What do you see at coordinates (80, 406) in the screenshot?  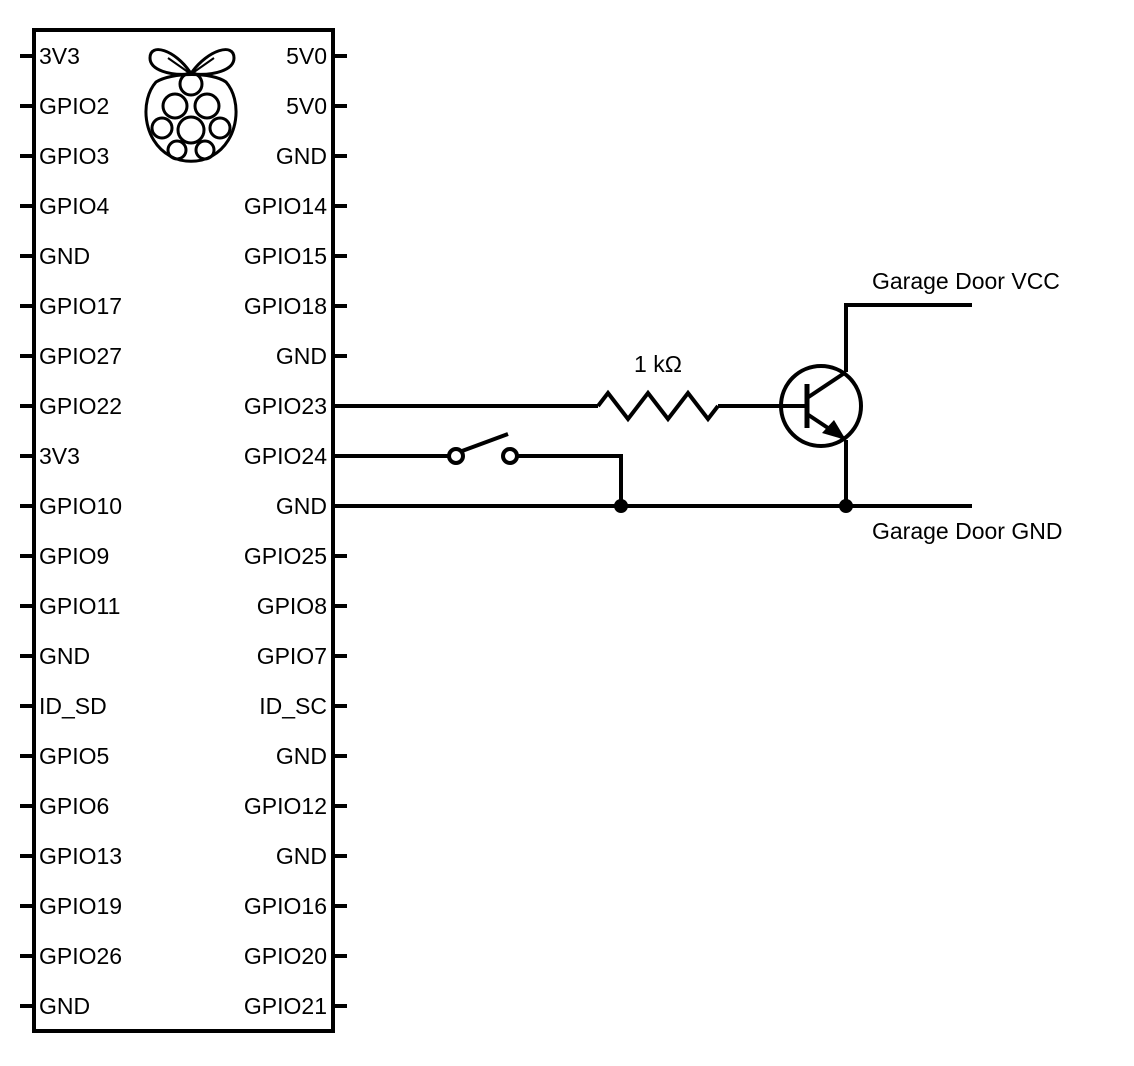 I see `pin-label-left: GPIO22` at bounding box center [80, 406].